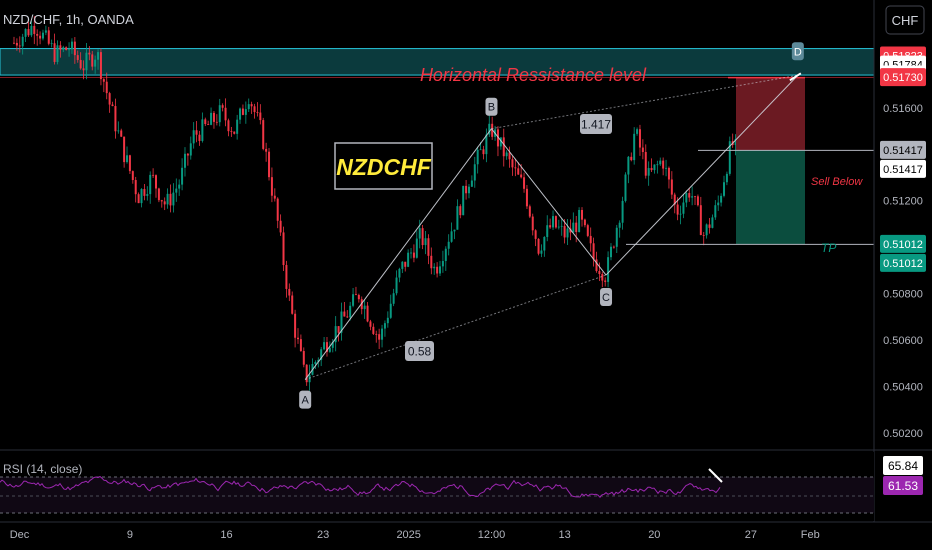  What do you see at coordinates (466, 531) in the screenshot?
I see `time-axis: Dec 9 16 23 2025 12:00 13 20 27 Feb` at bounding box center [466, 531].